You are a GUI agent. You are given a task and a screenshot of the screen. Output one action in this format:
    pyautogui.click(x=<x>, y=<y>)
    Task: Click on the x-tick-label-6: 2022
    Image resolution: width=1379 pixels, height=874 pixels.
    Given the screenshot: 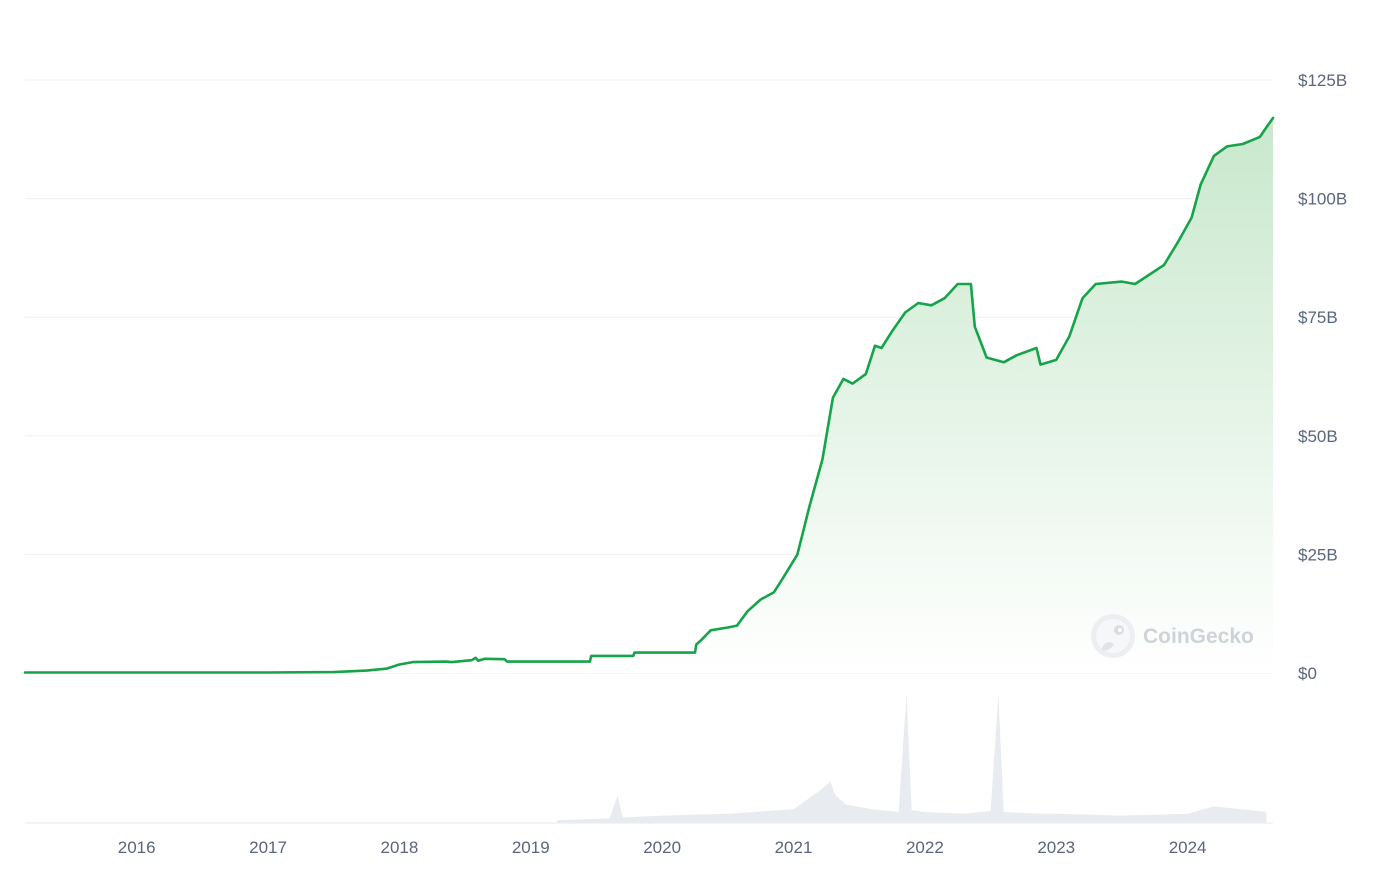 What is the action you would take?
    pyautogui.click(x=925, y=847)
    